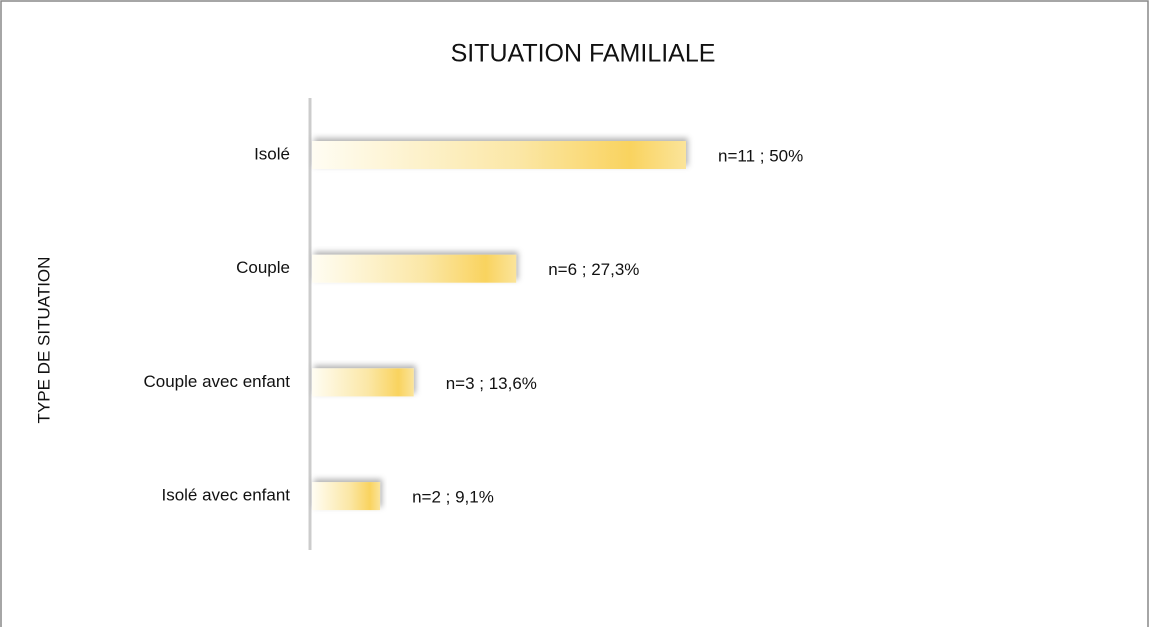 This screenshot has width=1149, height=627. What do you see at coordinates (43, 340) in the screenshot?
I see `y-axis-label: TYPE DE SITUATION` at bounding box center [43, 340].